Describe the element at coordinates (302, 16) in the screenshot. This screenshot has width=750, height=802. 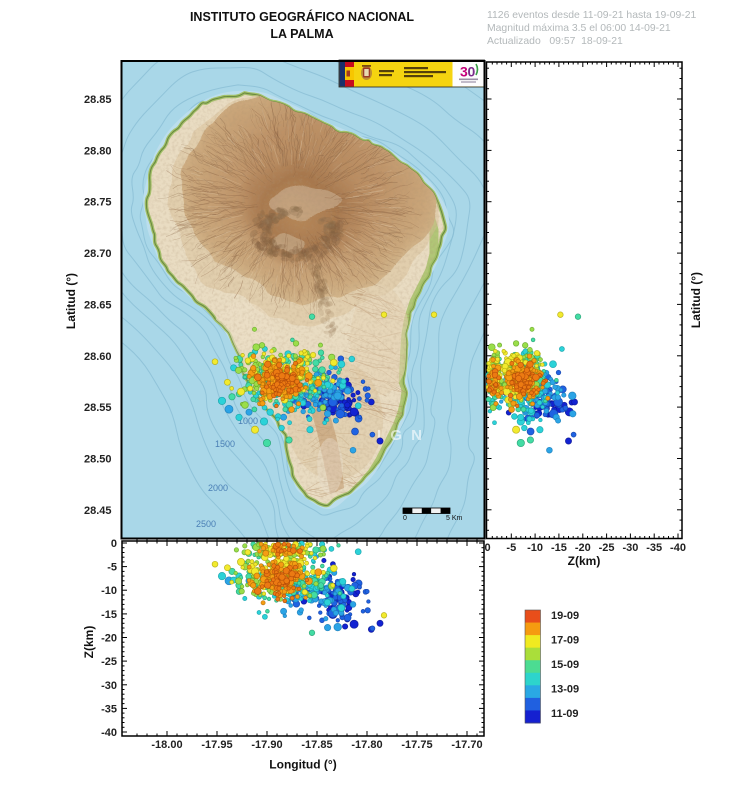
I see `svg-text: INSTITUTO GEOGRÁFICO NACIONAL` at that location.